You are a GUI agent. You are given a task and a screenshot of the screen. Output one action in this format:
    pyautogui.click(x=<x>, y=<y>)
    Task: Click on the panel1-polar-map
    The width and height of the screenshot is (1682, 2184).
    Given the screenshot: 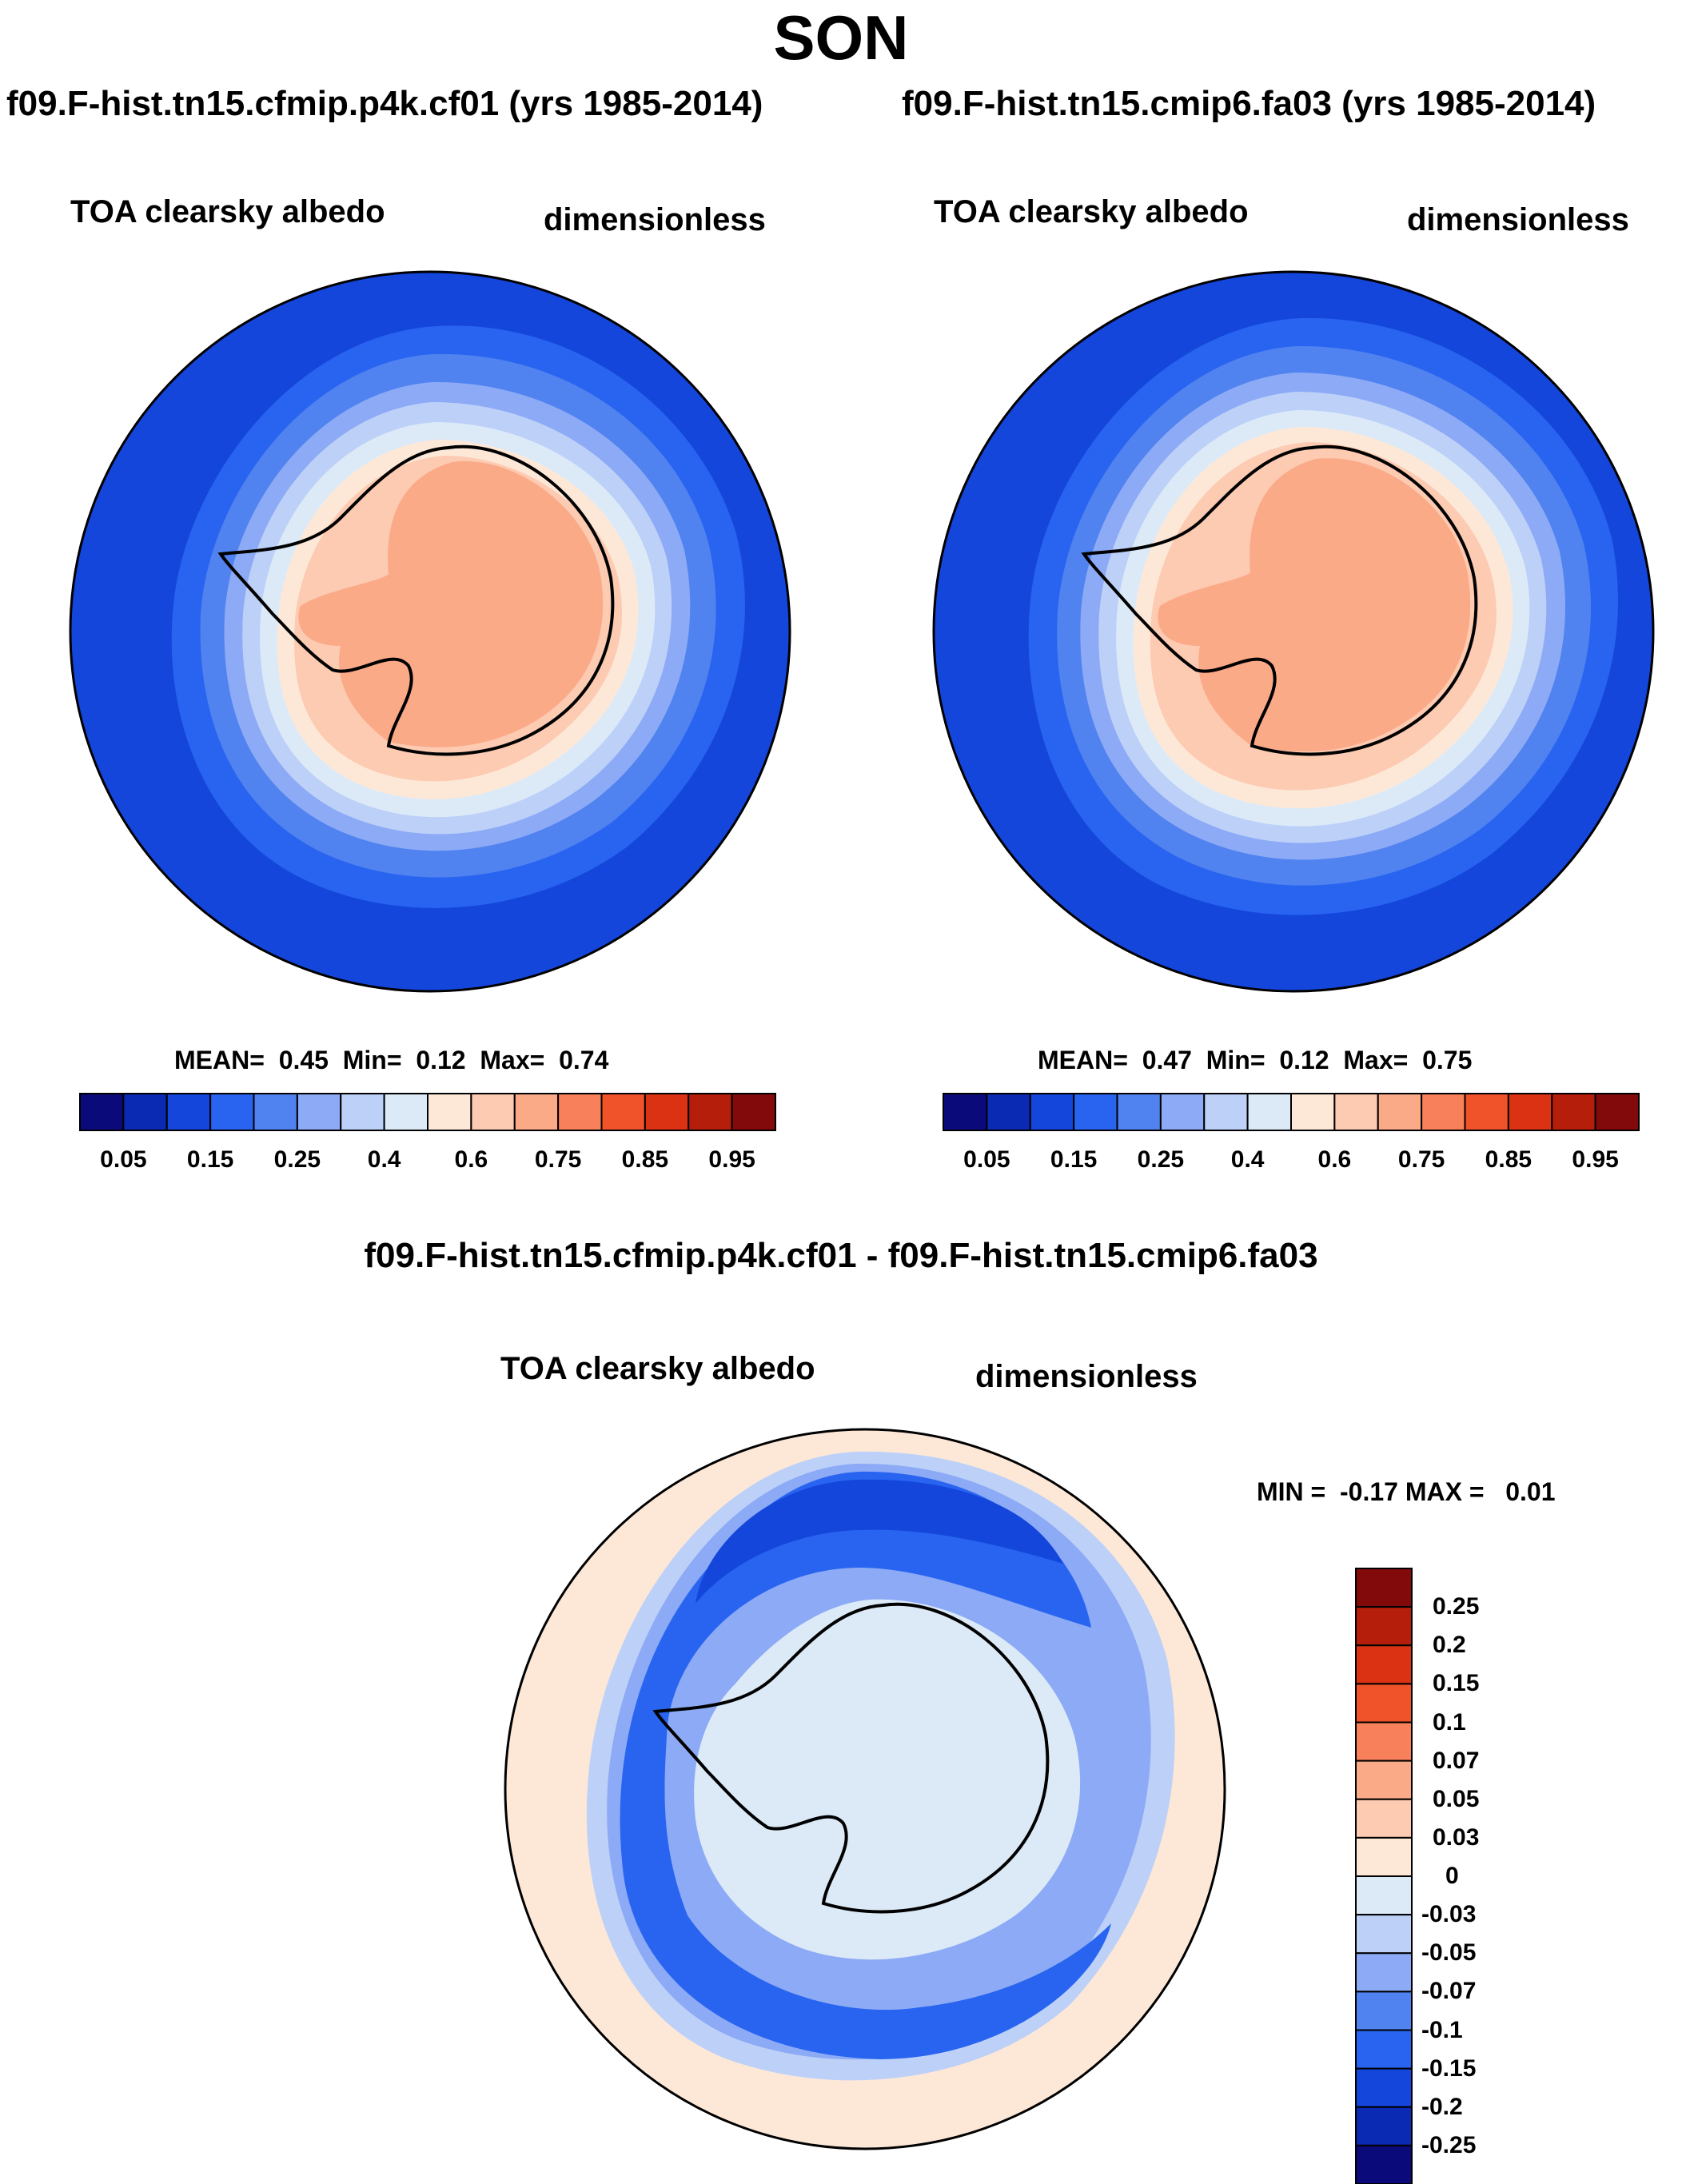 What is the action you would take?
    pyautogui.click(x=430, y=631)
    